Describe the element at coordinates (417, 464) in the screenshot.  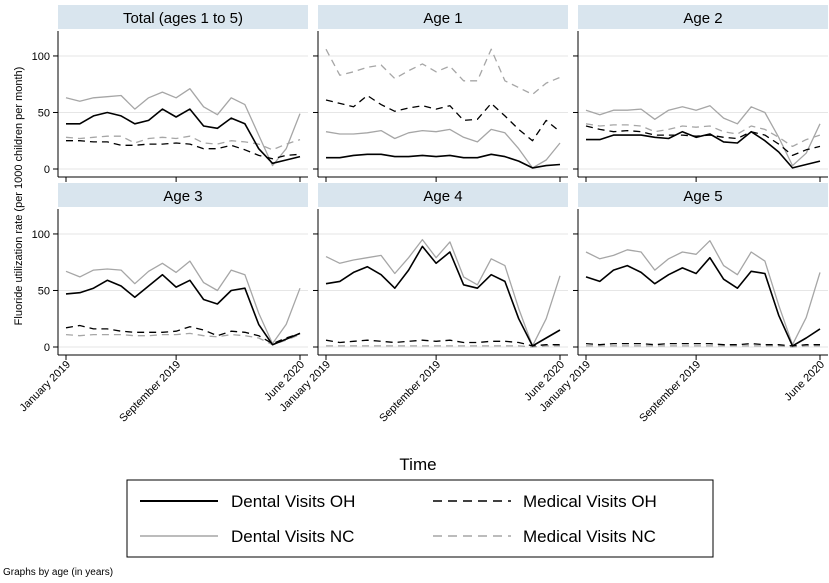
I see `x-axis-title: Time` at that location.